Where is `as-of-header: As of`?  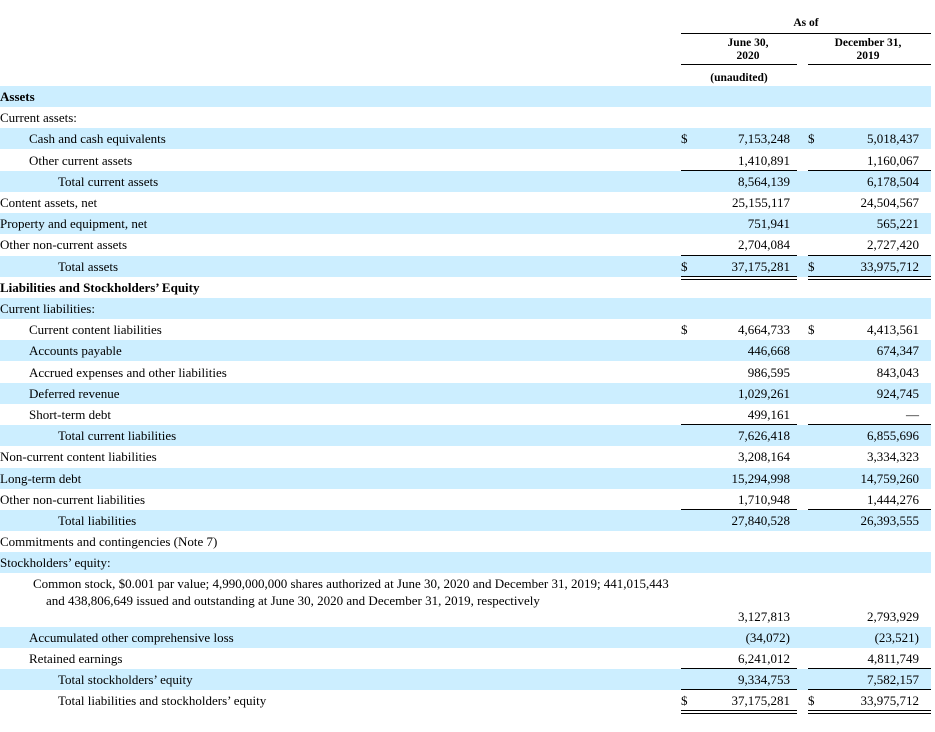
as-of-header: As of is located at coordinates (806, 23).